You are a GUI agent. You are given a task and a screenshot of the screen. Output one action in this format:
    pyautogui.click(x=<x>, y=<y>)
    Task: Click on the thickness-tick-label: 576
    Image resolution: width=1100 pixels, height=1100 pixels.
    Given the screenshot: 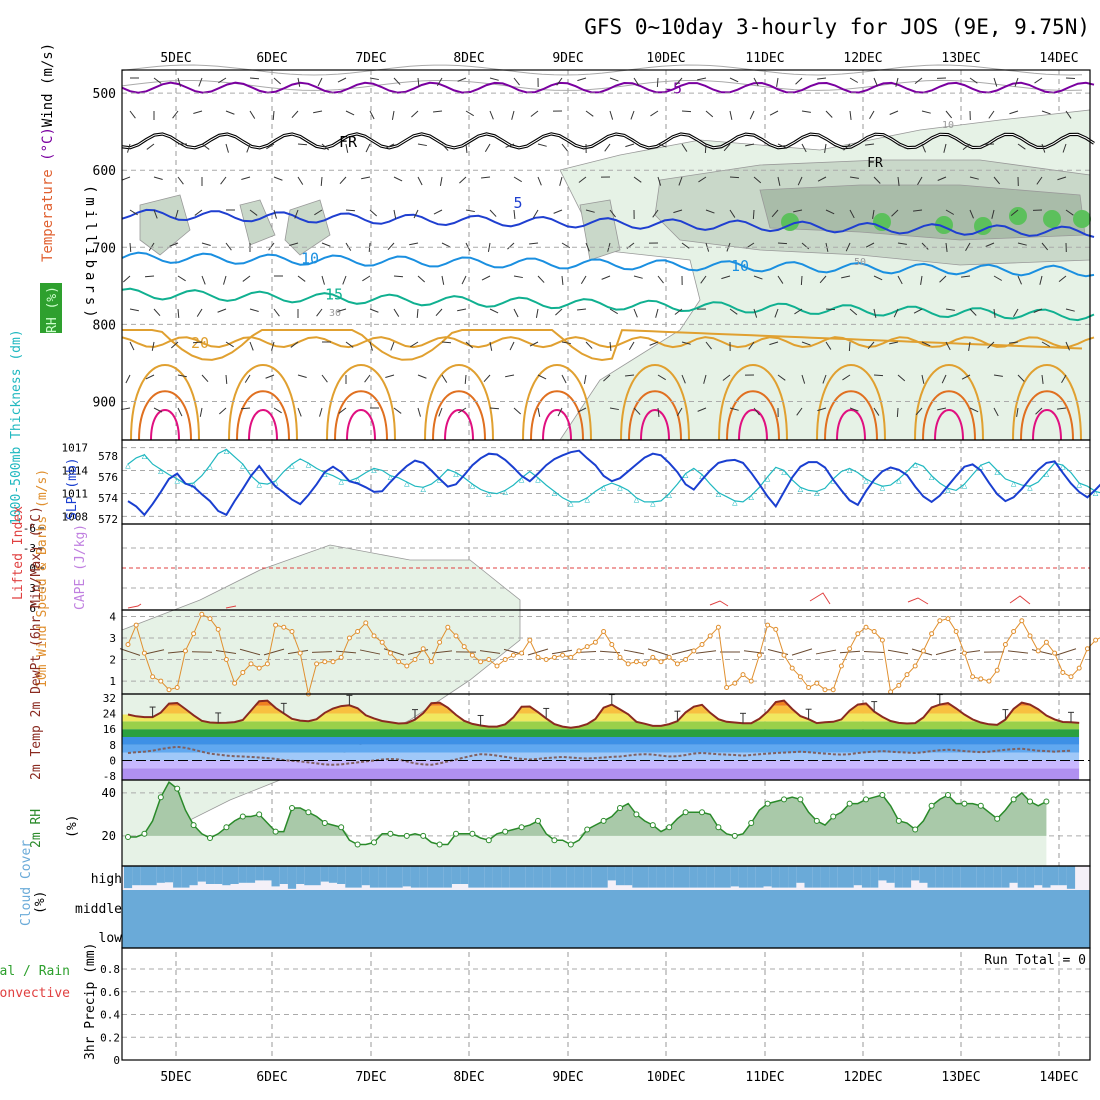 What is the action you would take?
    pyautogui.click(x=108, y=477)
    